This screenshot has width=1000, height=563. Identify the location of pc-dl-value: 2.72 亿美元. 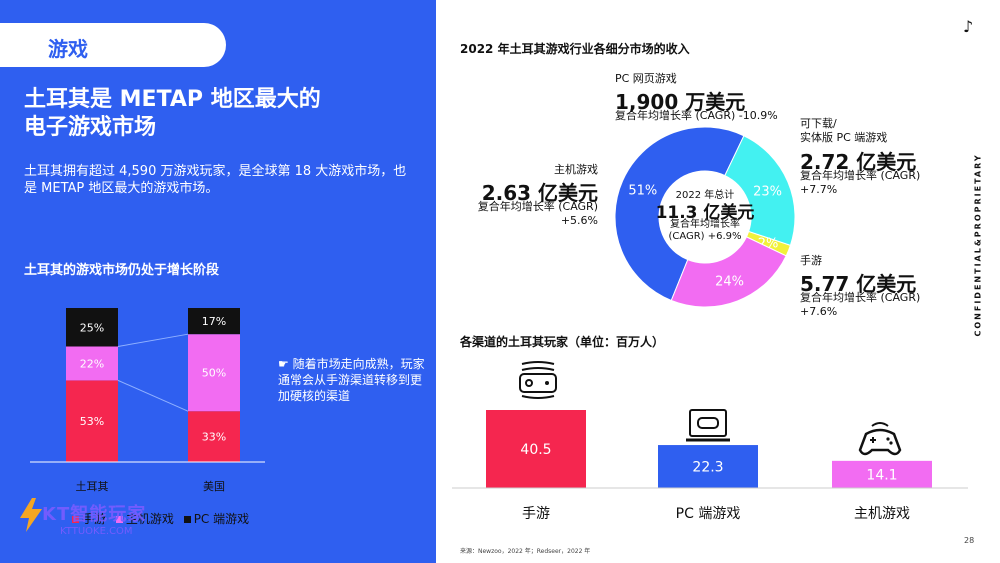
(858, 162).